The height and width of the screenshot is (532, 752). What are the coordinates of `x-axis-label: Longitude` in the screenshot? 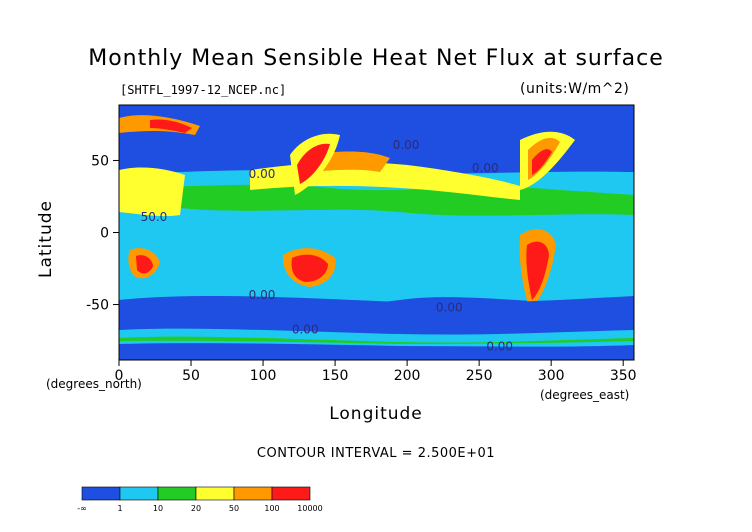 It's located at (376, 414).